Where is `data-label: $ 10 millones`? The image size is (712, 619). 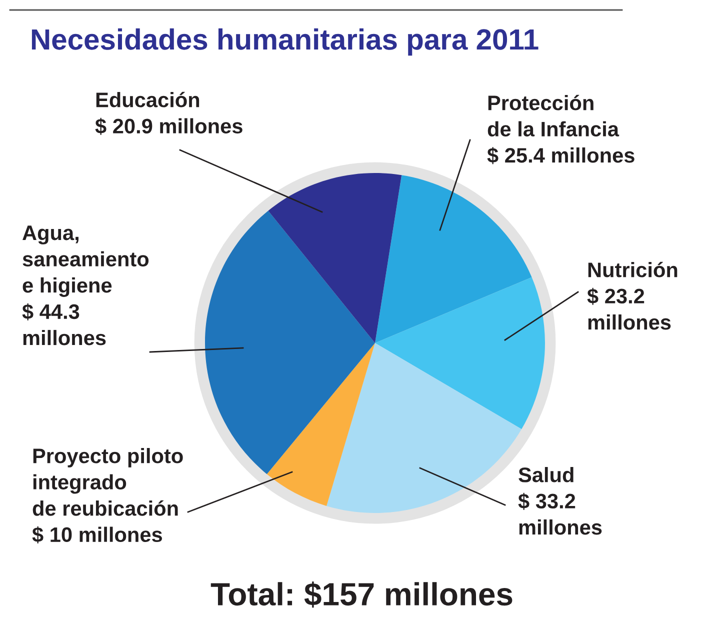
data-label: $ 10 millones is located at coordinates (97, 535).